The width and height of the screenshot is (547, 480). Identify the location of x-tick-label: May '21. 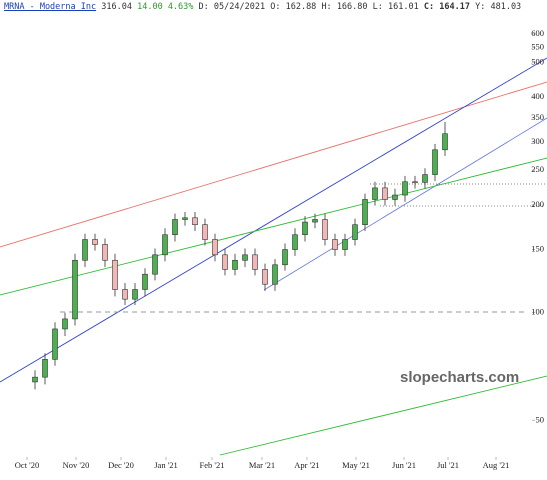
(356, 465).